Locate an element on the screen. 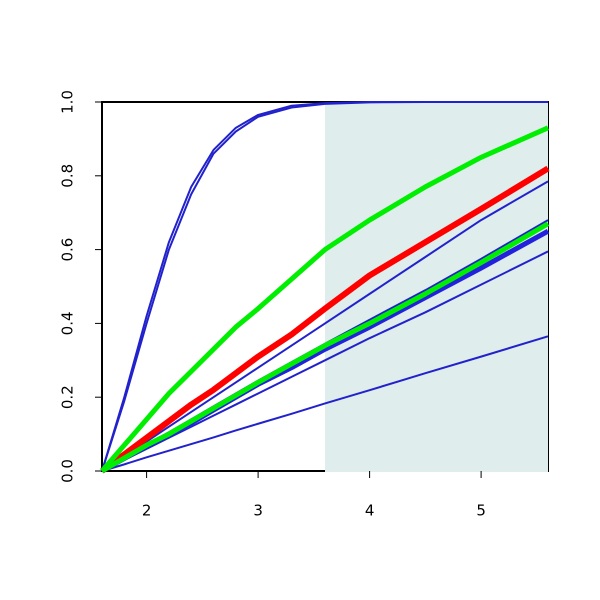 This screenshot has width=600, height=600. x-tick-label: 5 is located at coordinates (481, 511).